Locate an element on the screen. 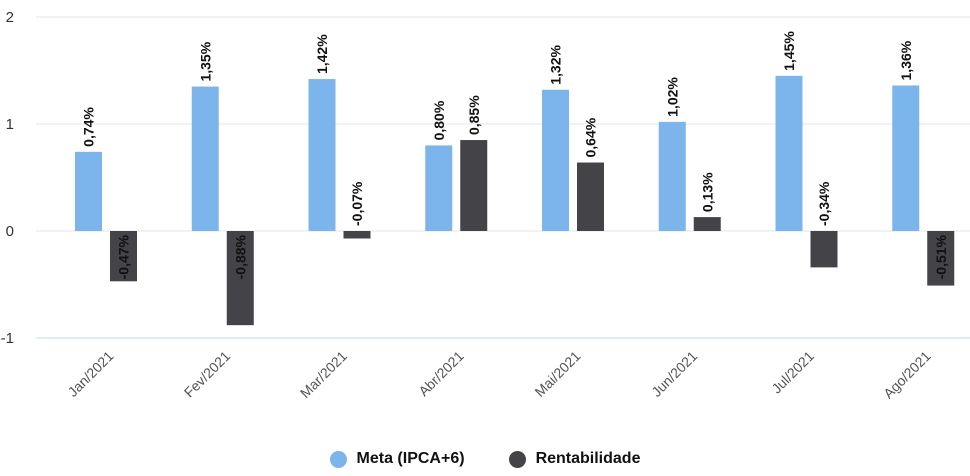 This screenshot has width=970, height=476. y-tick-label: 2 is located at coordinates (10, 17).